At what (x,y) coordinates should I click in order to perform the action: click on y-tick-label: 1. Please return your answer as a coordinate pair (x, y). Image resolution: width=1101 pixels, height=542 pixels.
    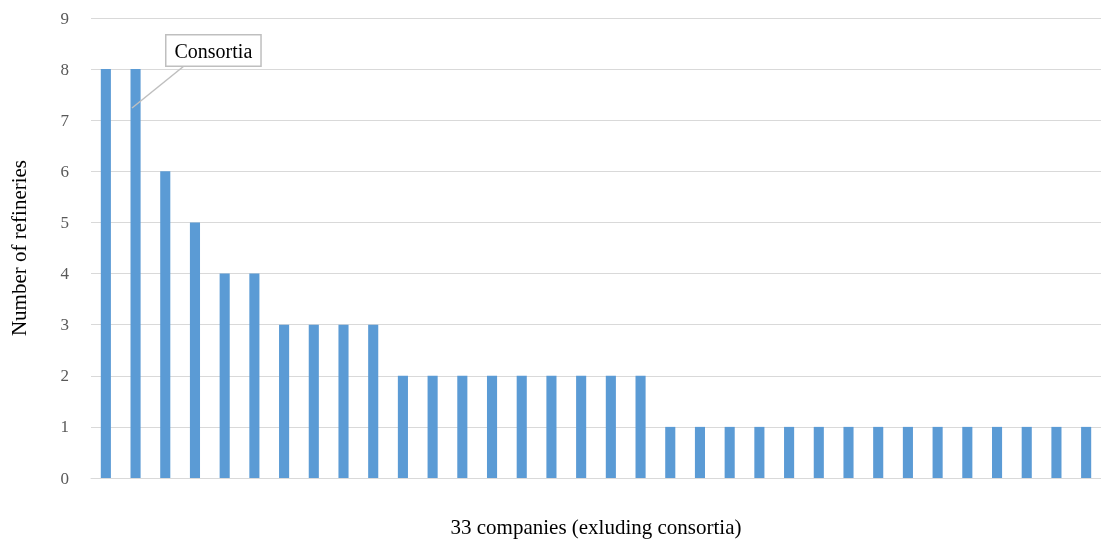
    Looking at the image, I should click on (64, 427).